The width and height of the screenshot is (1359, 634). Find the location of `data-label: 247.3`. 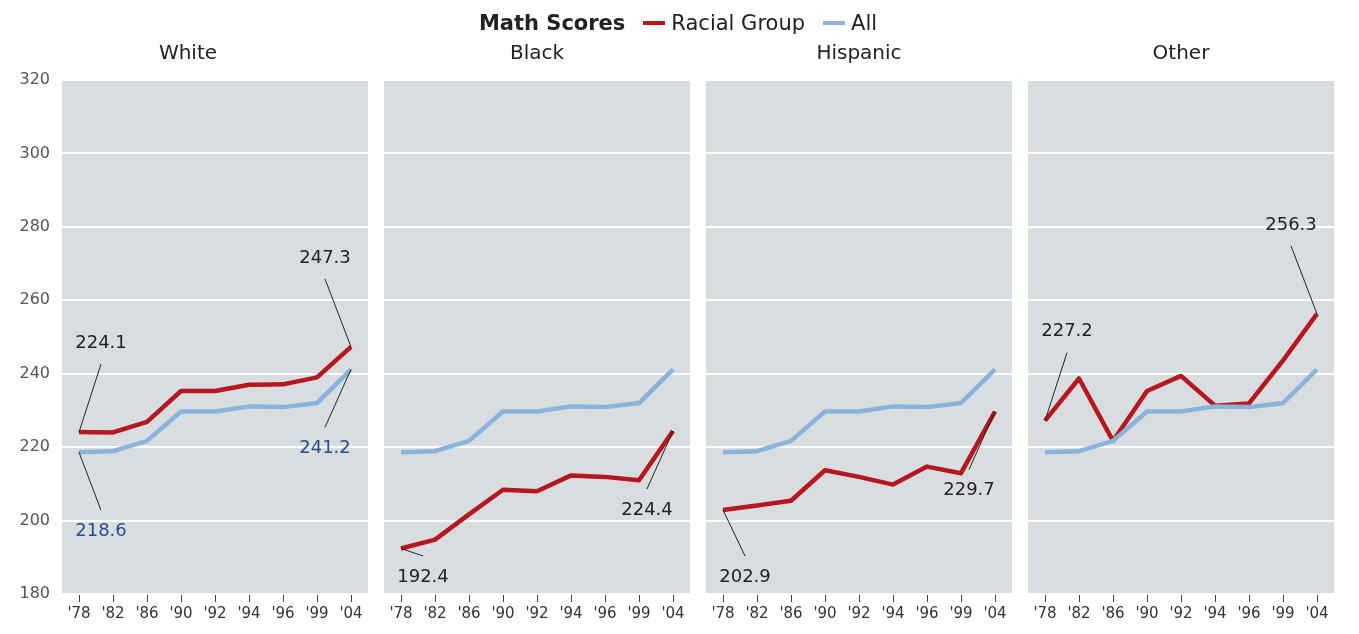

data-label: 247.3 is located at coordinates (325, 256).